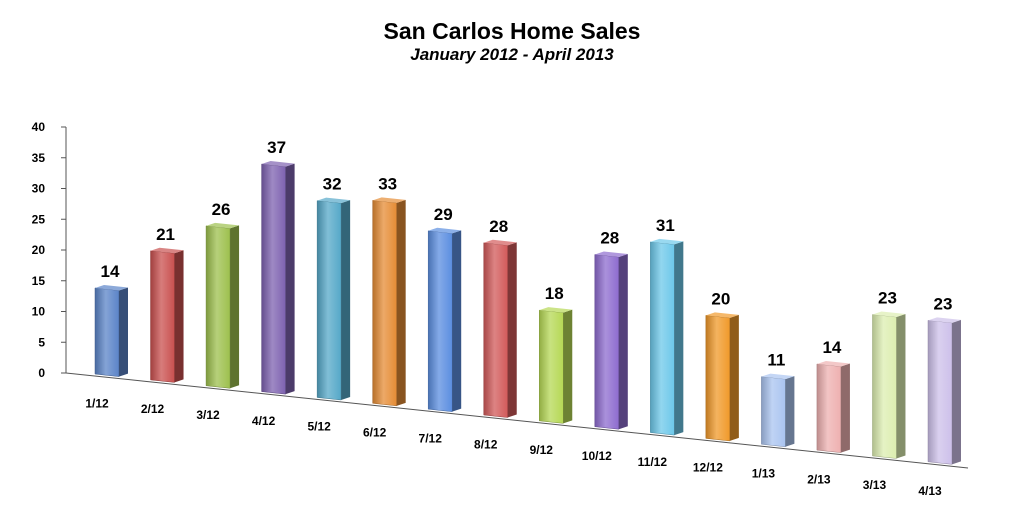 The image size is (1024, 511). Describe the element at coordinates (39, 127) in the screenshot. I see `y-tick-label: 40` at that location.